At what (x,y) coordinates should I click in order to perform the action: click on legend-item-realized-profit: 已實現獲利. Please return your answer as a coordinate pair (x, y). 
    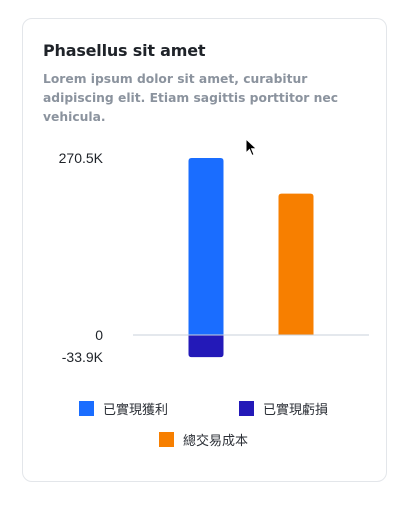
    Looking at the image, I should click on (123, 408).